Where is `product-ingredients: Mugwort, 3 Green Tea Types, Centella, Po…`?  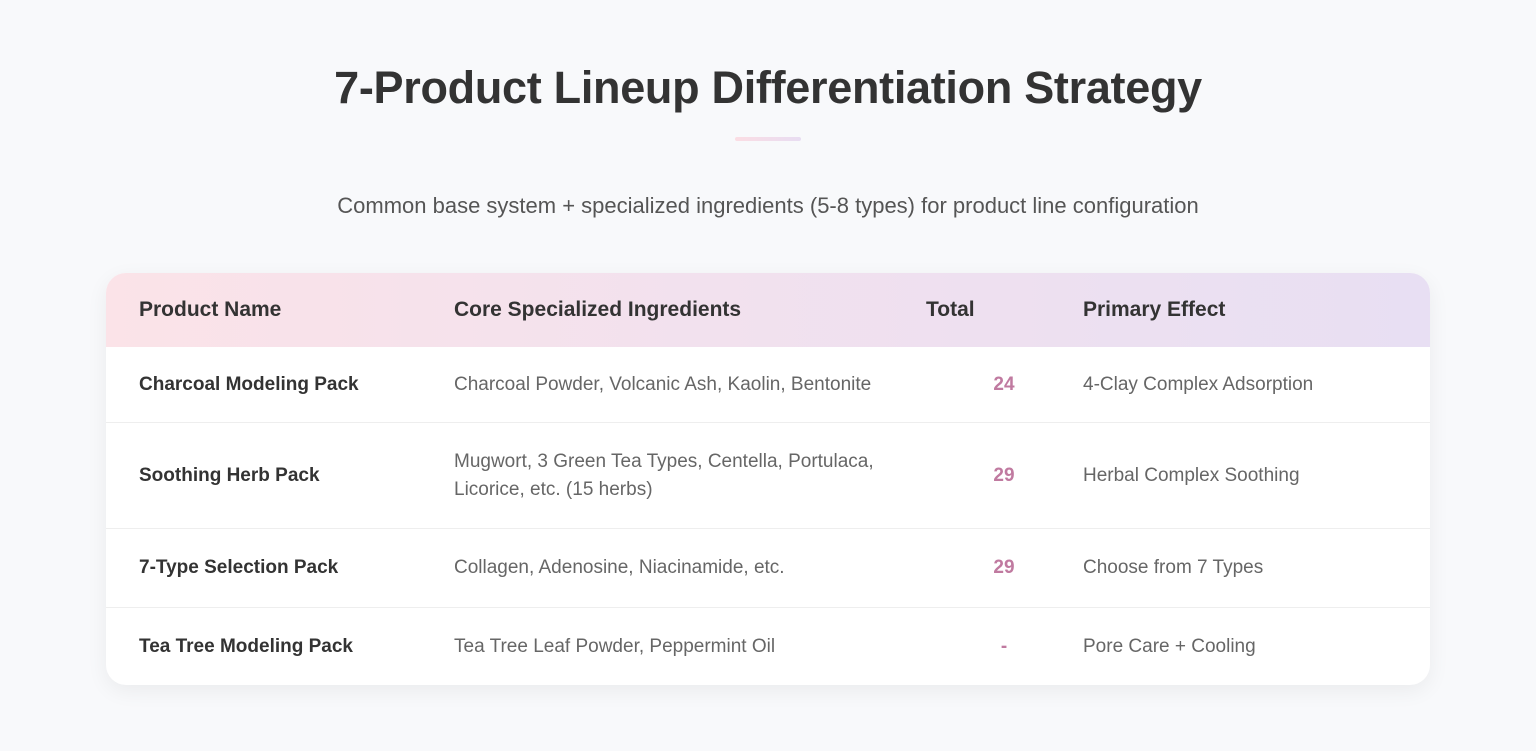 product-ingredients: Mugwort, 3 Green Tea Types, Centella, Po… is located at coordinates (664, 475).